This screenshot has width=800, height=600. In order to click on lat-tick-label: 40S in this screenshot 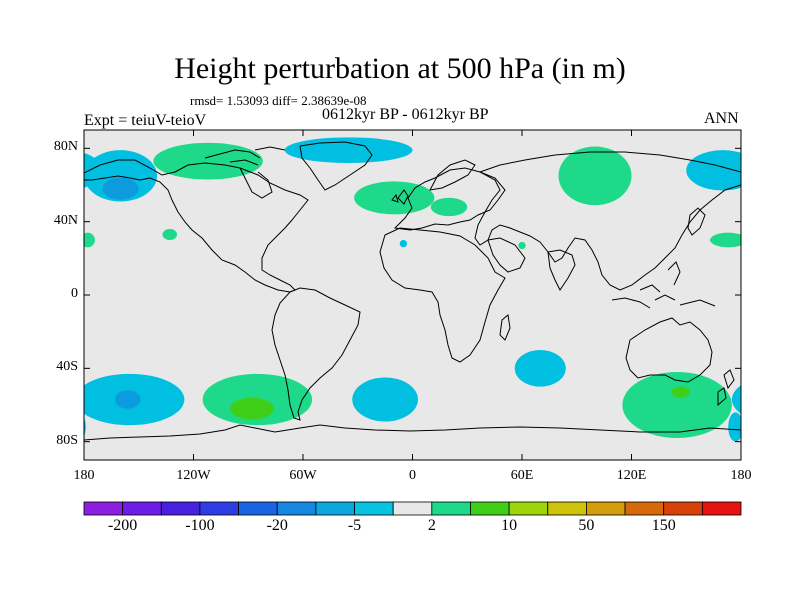, I will do `click(67, 367)`.